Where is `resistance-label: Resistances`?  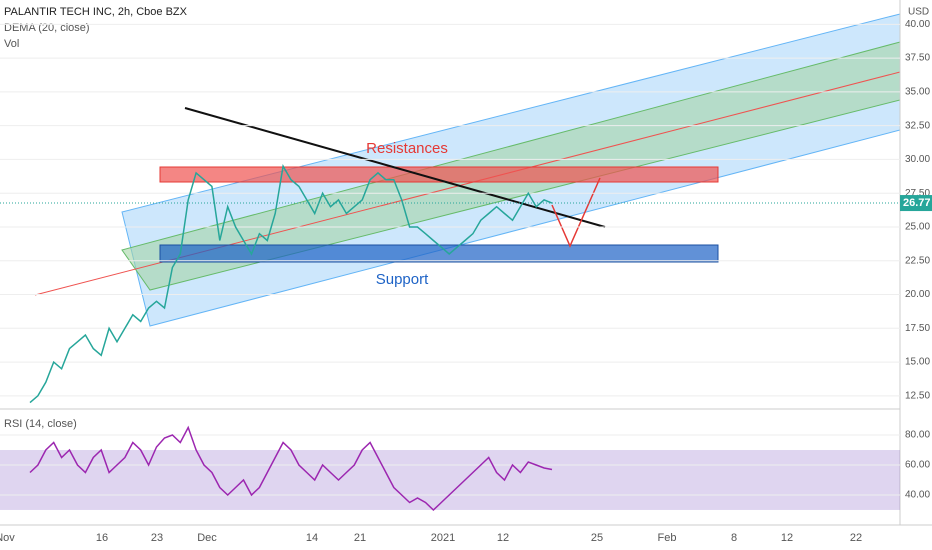 resistance-label: Resistances is located at coordinates (407, 148).